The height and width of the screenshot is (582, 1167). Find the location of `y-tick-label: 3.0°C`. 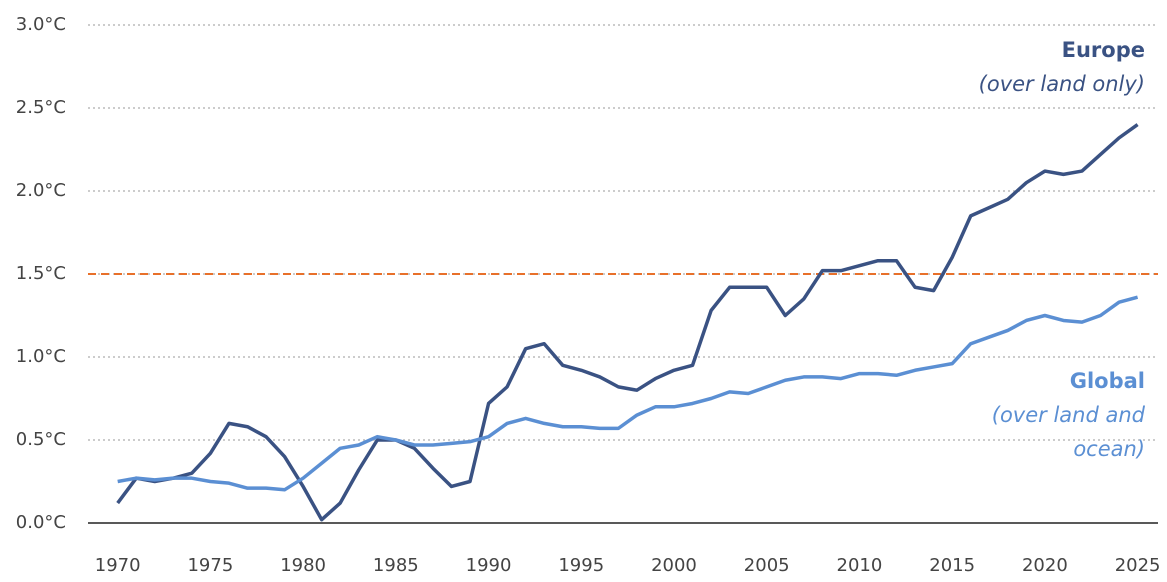

y-tick-label: 3.0°C is located at coordinates (41, 24).